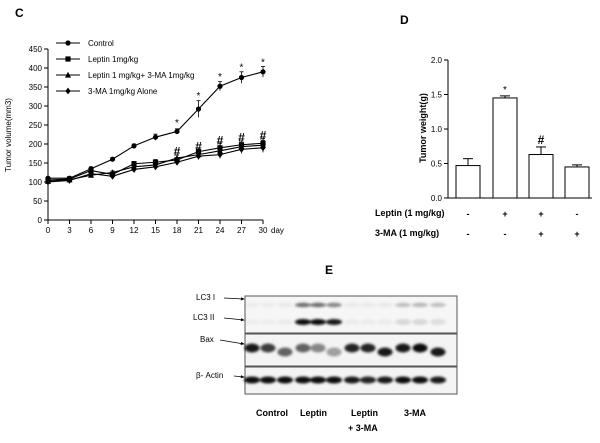  What do you see at coordinates (36, 125) in the screenshot?
I see `panel-c-y-tick-label: 250` at bounding box center [36, 125].